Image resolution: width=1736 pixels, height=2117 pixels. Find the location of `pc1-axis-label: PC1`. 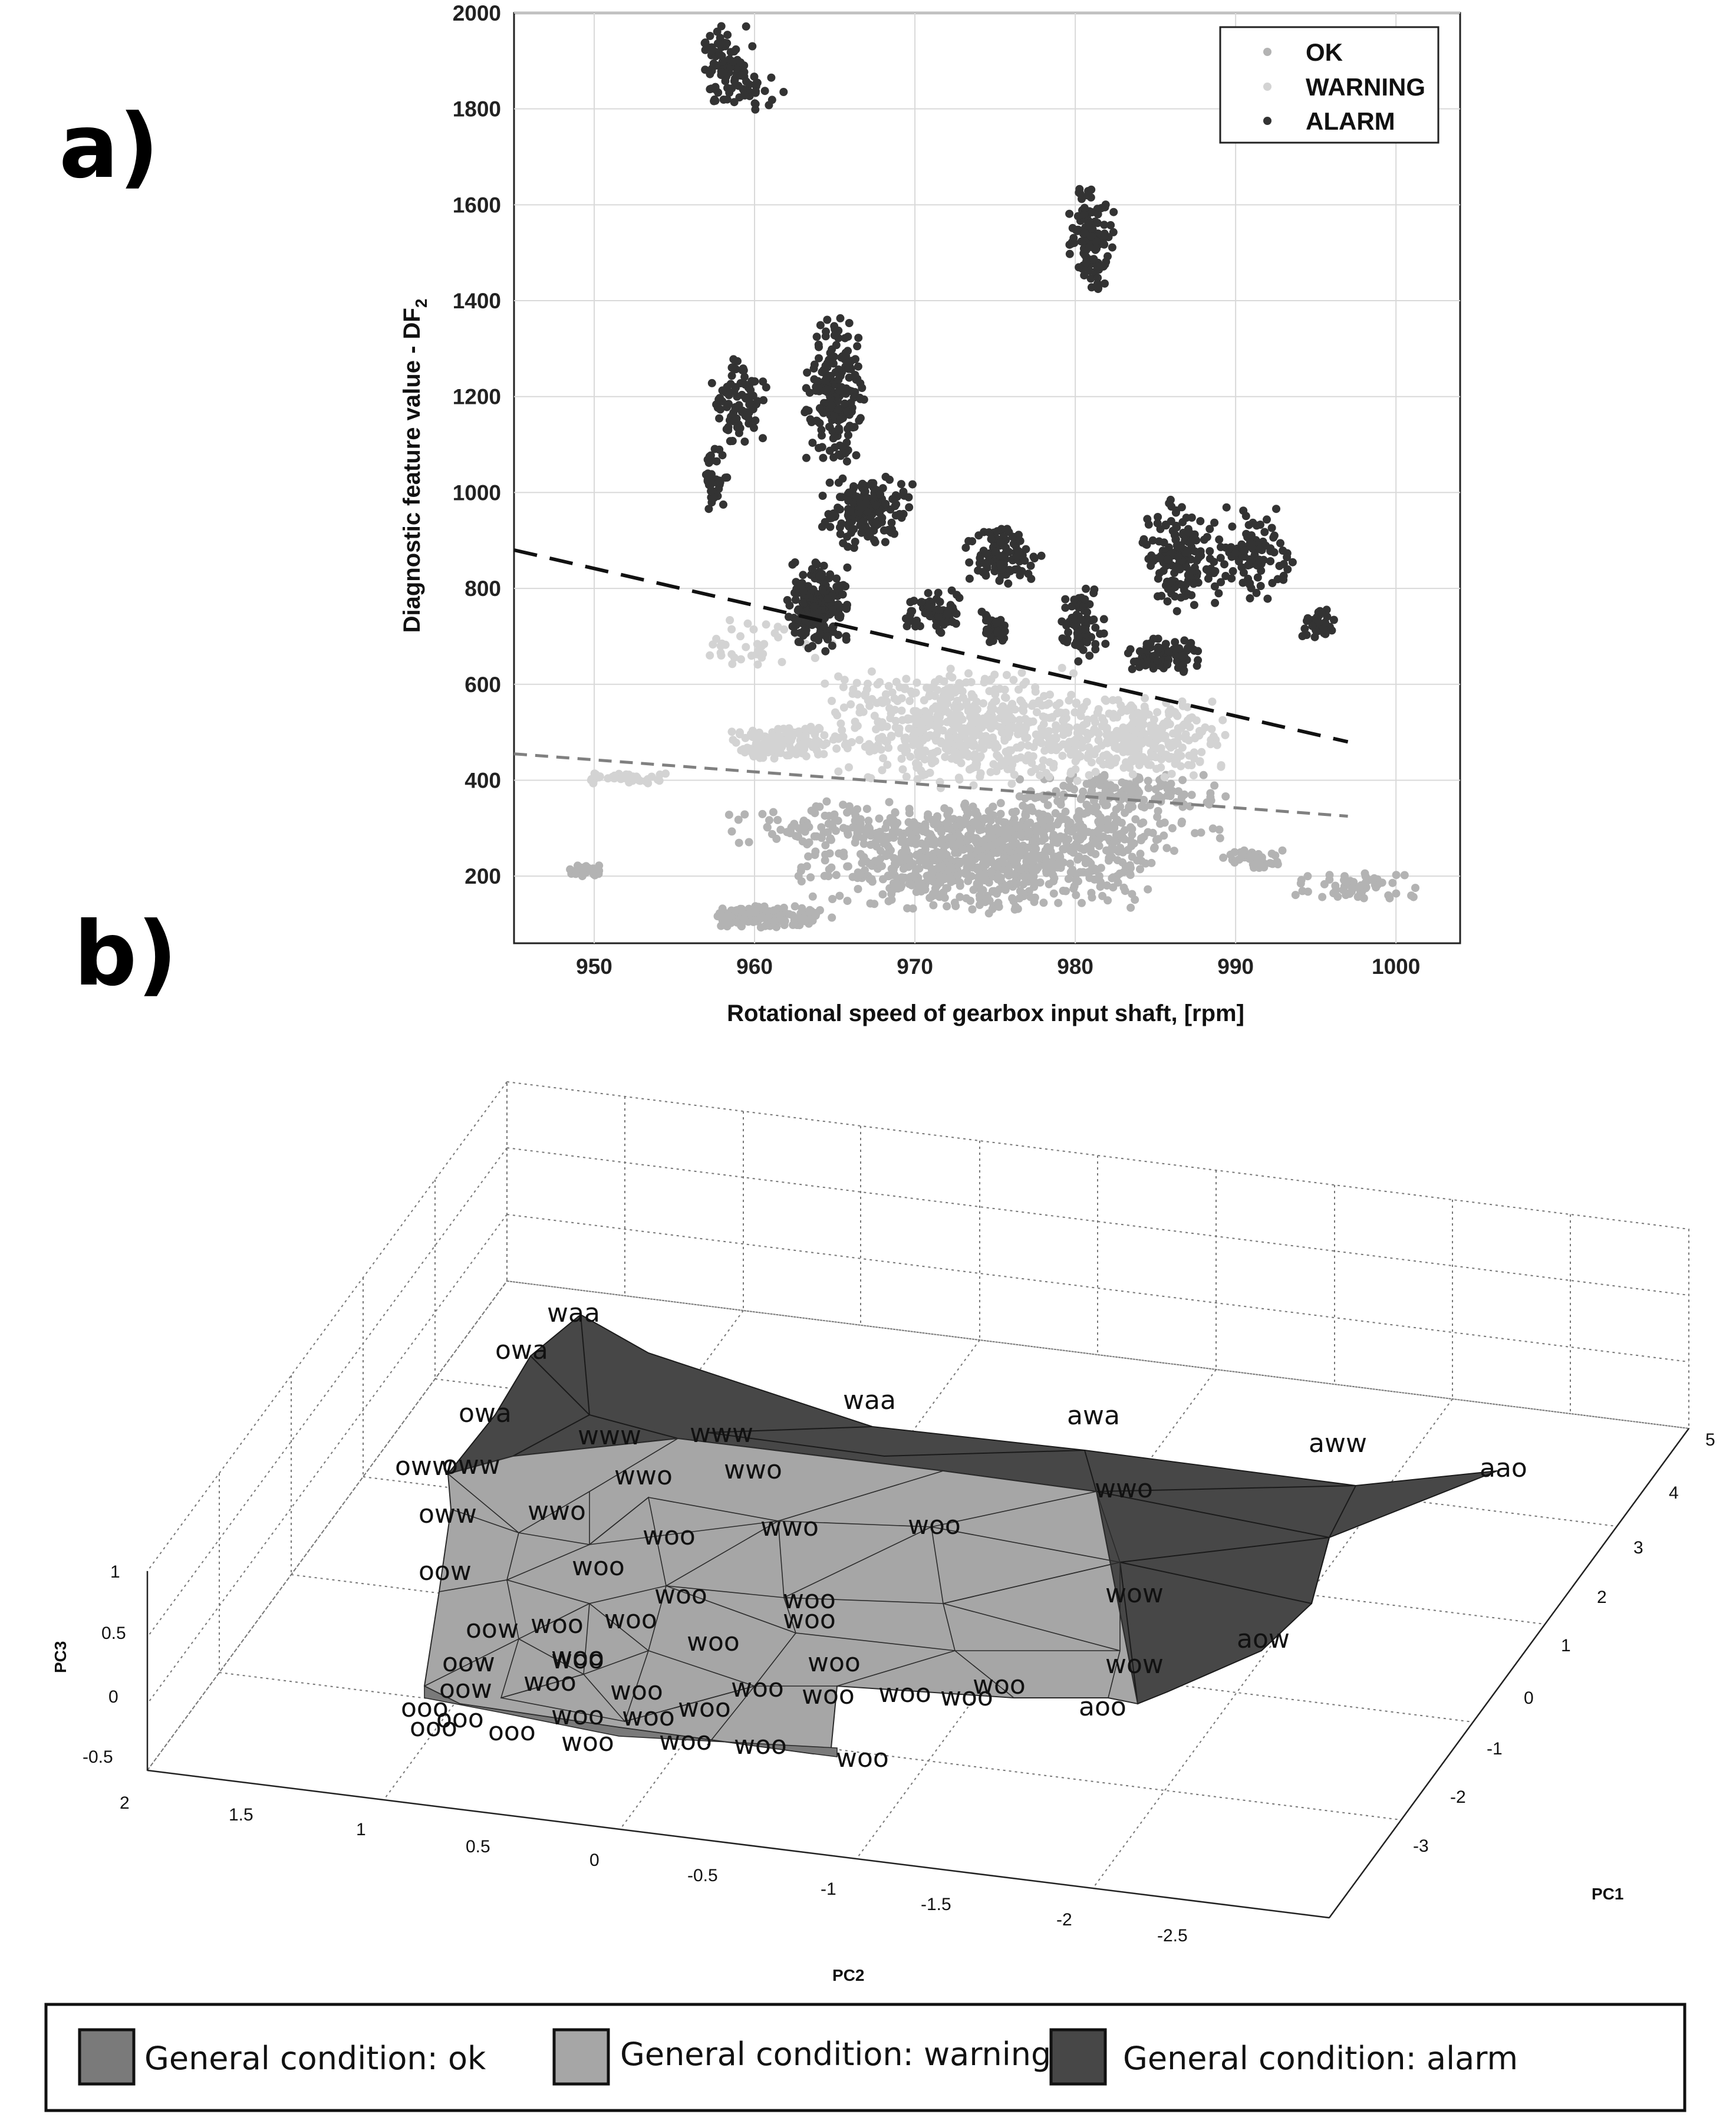

pc1-axis-label: PC1 is located at coordinates (1607, 1894).